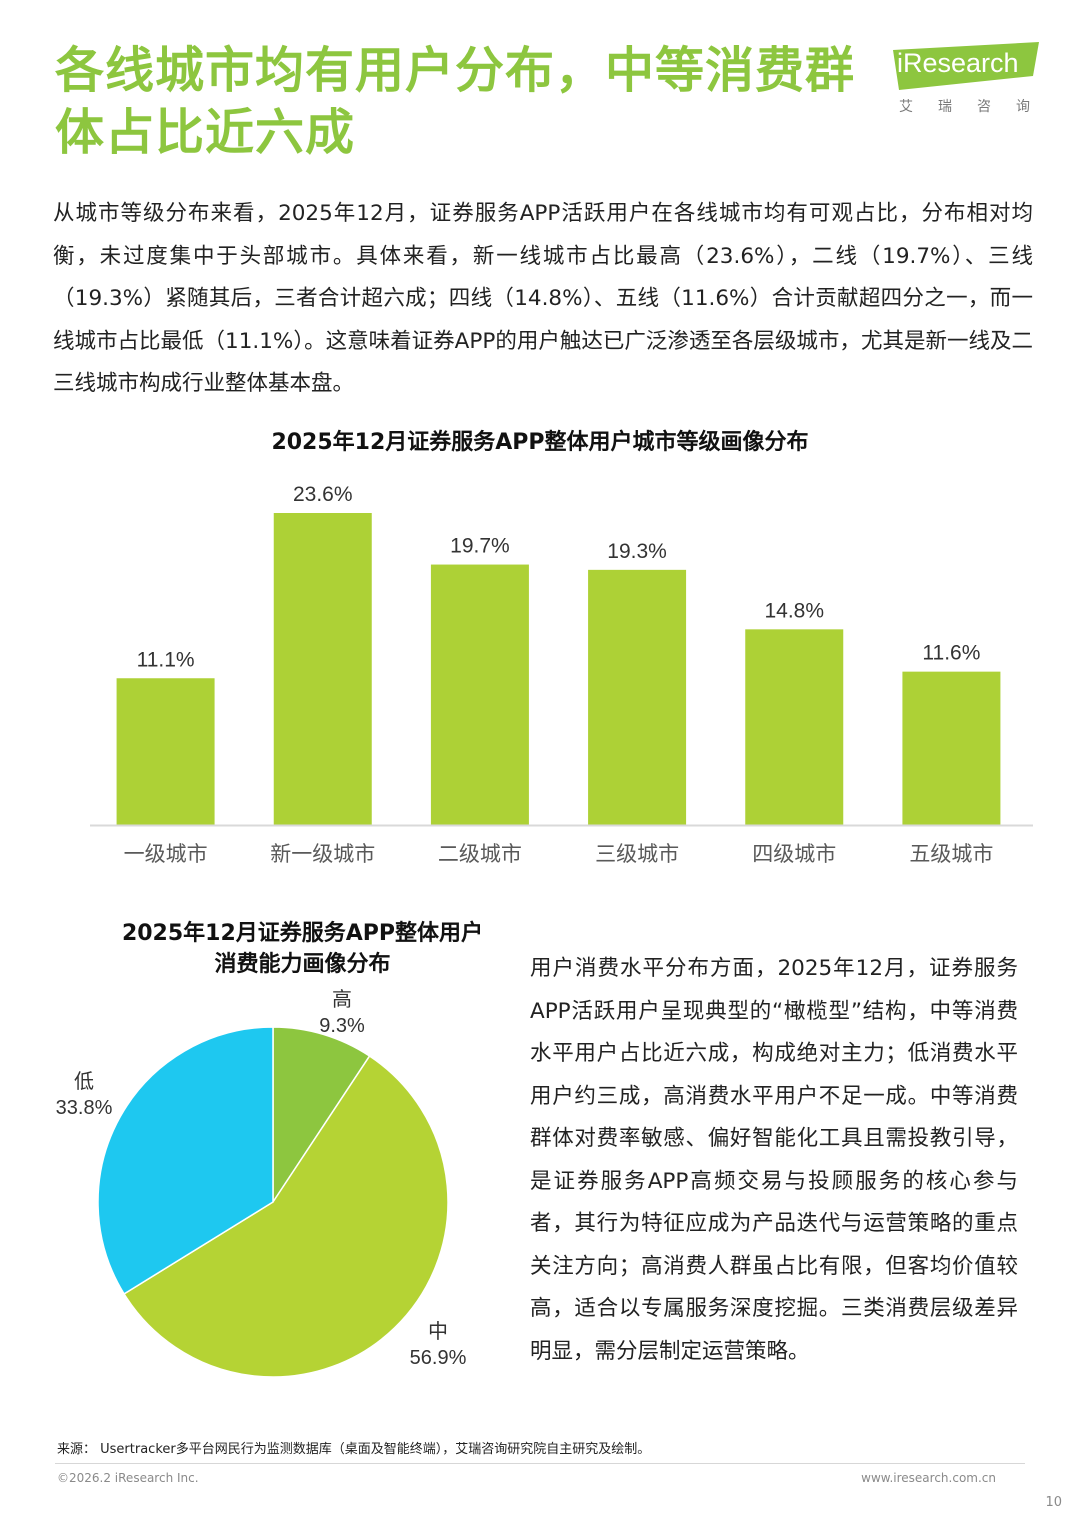 Image resolution: width=1080 pixels, height=1528 pixels. What do you see at coordinates (977, 107) in the screenshot?
I see `logo-chinese-name: 艾瑞咨询` at bounding box center [977, 107].